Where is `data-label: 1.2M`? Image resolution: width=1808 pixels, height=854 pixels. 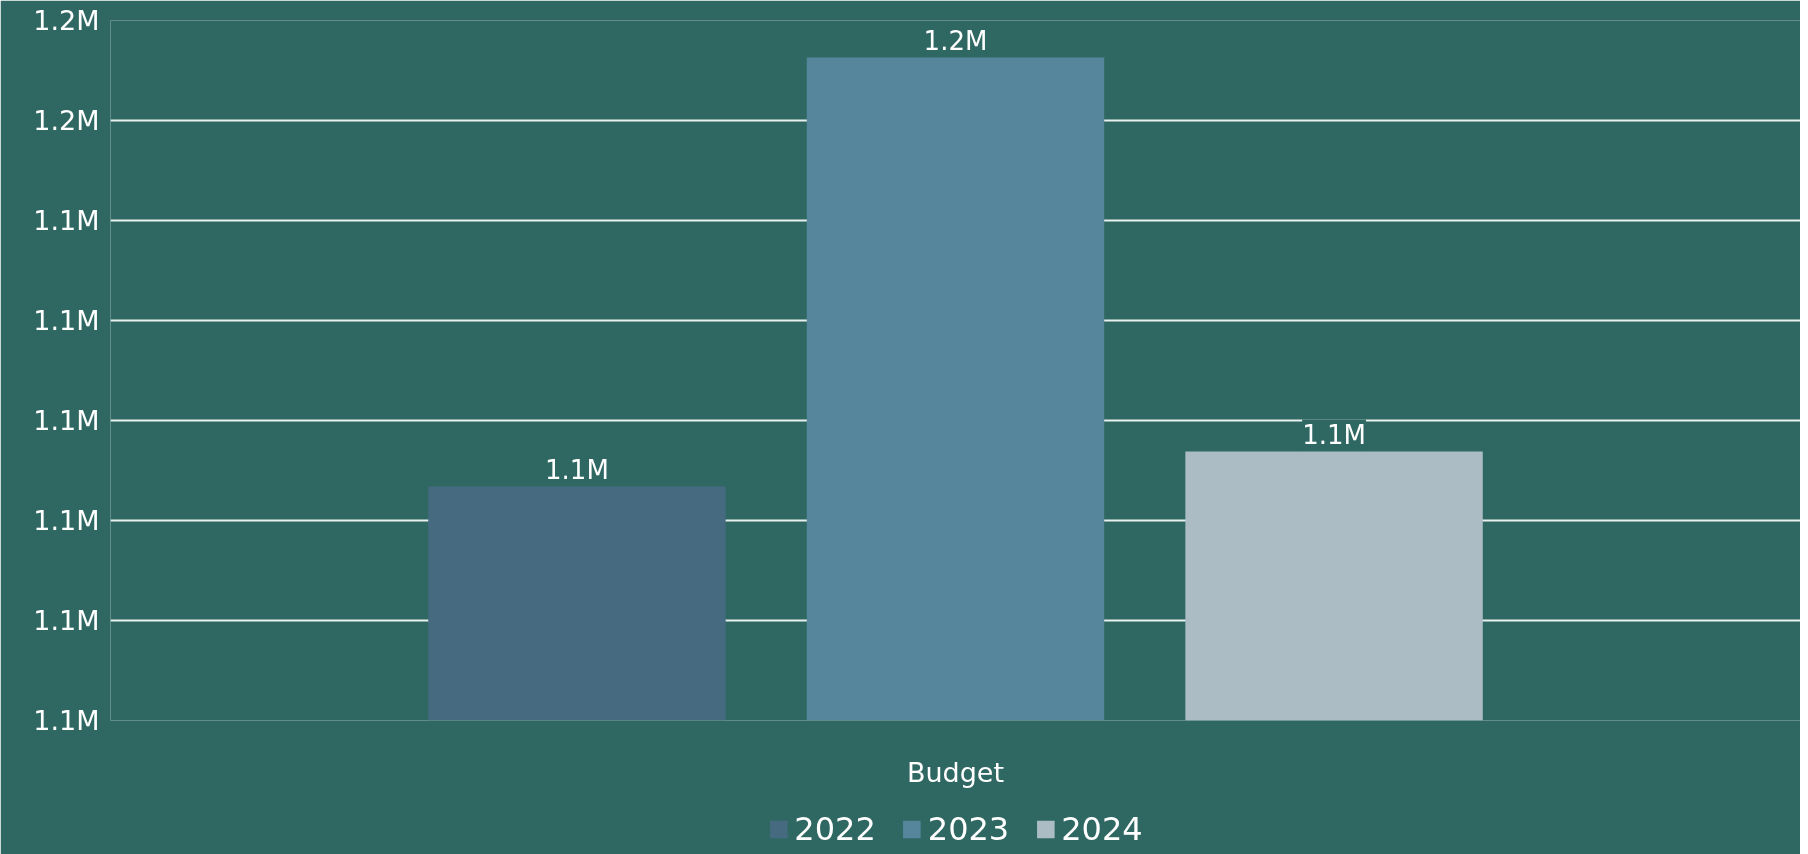
data-label: 1.2M is located at coordinates (955, 40).